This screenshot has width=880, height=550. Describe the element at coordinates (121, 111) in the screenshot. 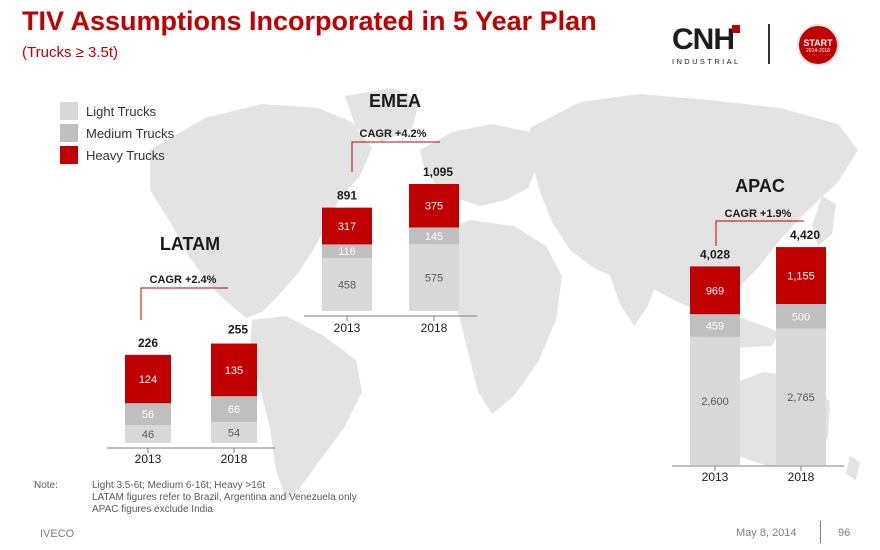

I see `legend-label-light: Light Trucks` at that location.